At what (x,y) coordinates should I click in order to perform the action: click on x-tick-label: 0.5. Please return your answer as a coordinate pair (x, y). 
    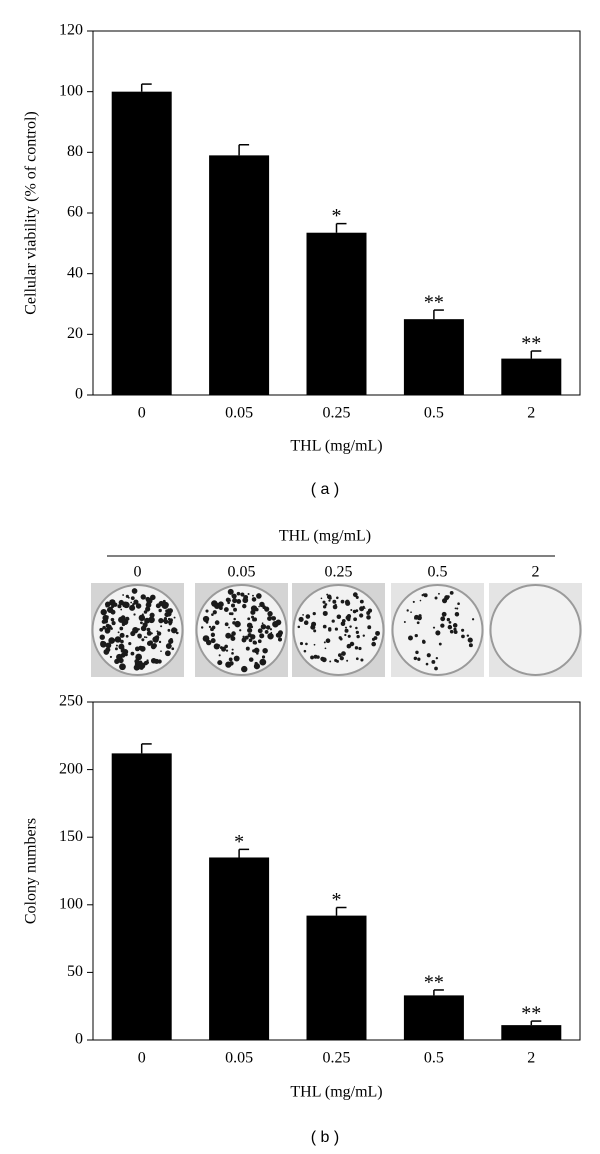
    Looking at the image, I should click on (434, 1058).